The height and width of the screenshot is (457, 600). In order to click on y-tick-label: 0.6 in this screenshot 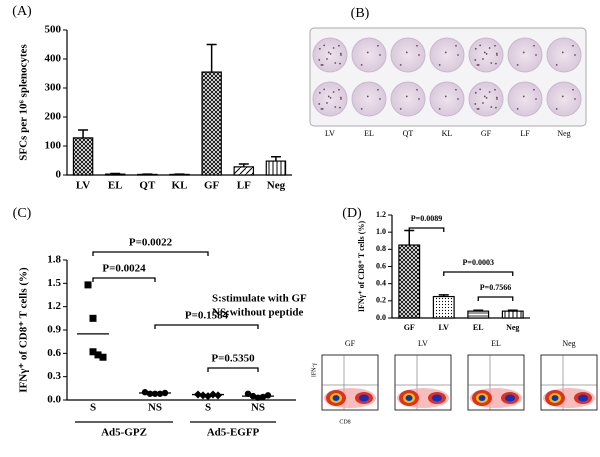, I will do `click(381, 265)`.